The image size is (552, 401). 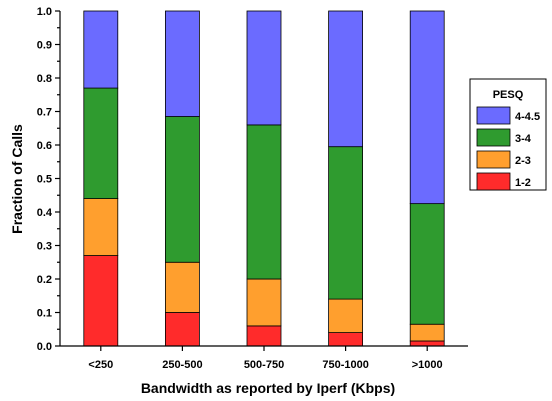 What do you see at coordinates (44, 280) in the screenshot?
I see `y-tick-label: 0.2` at bounding box center [44, 280].